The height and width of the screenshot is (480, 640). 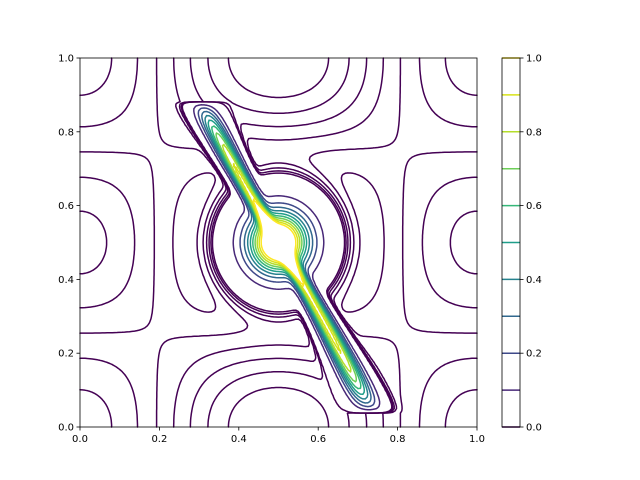 What do you see at coordinates (521, 244) in the screenshot?
I see `colorbar: 0.0 0.2 0.4 0.6 0.8 1.0` at bounding box center [521, 244].